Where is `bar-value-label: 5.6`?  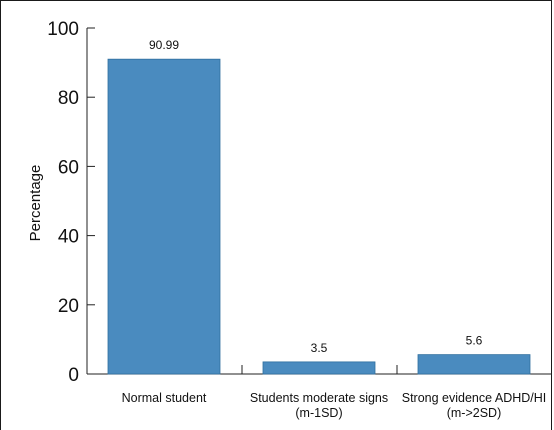 bar-value-label: 5.6 is located at coordinates (474, 341).